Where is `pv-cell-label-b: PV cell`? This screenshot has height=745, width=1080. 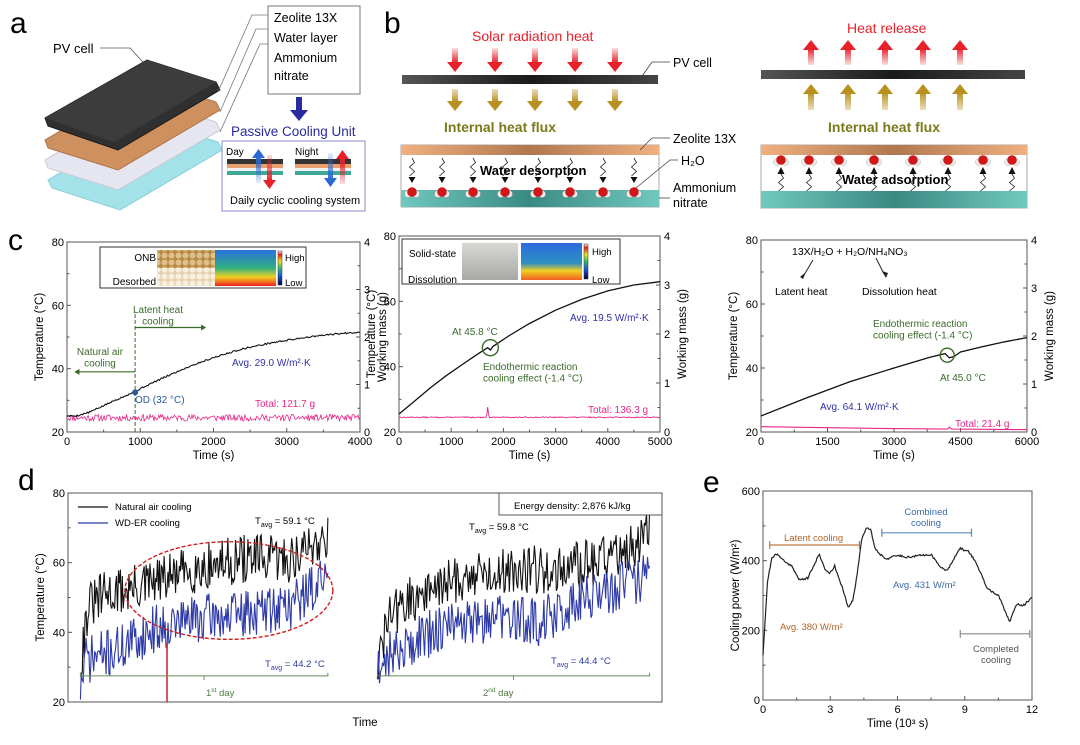 pv-cell-label-b: PV cell is located at coordinates (692, 63).